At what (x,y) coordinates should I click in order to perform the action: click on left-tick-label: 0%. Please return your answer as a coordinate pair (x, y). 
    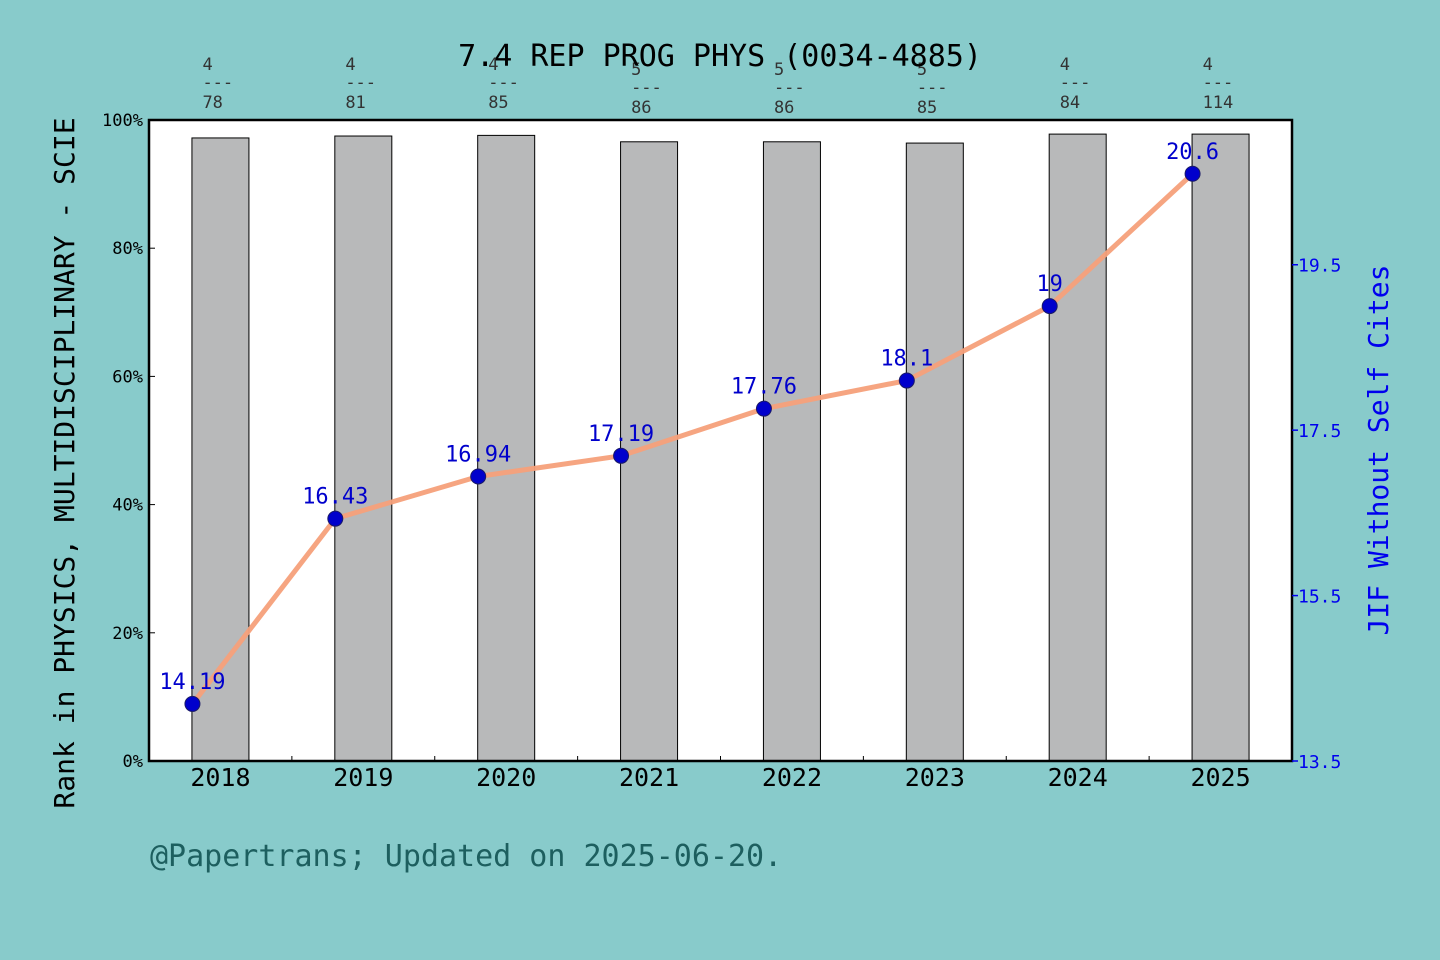
    Looking at the image, I should click on (133, 762).